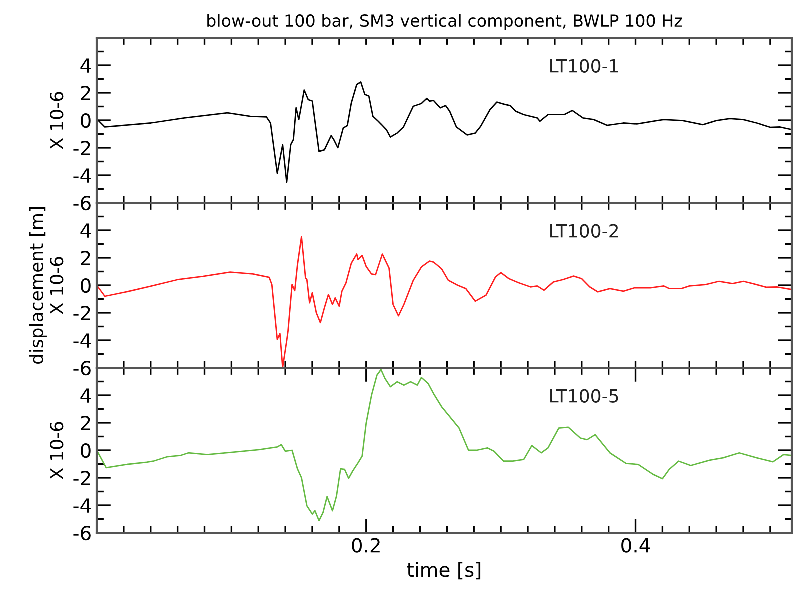 This screenshot has width=793, height=601. I want to click on series-label: LT100-5, so click(584, 396).